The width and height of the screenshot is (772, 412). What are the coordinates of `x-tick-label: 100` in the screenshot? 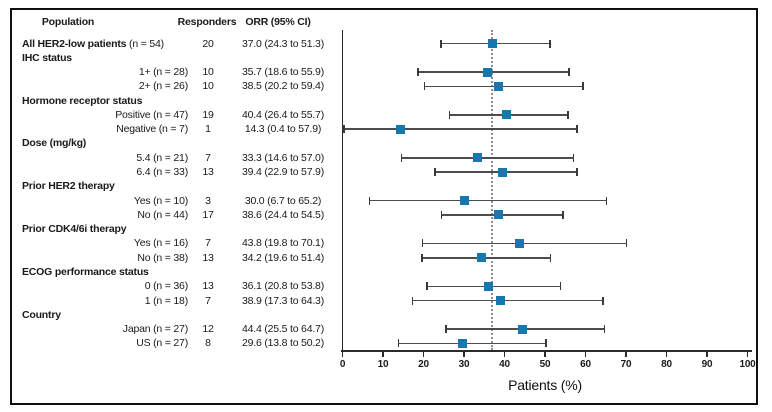 It's located at (747, 364).